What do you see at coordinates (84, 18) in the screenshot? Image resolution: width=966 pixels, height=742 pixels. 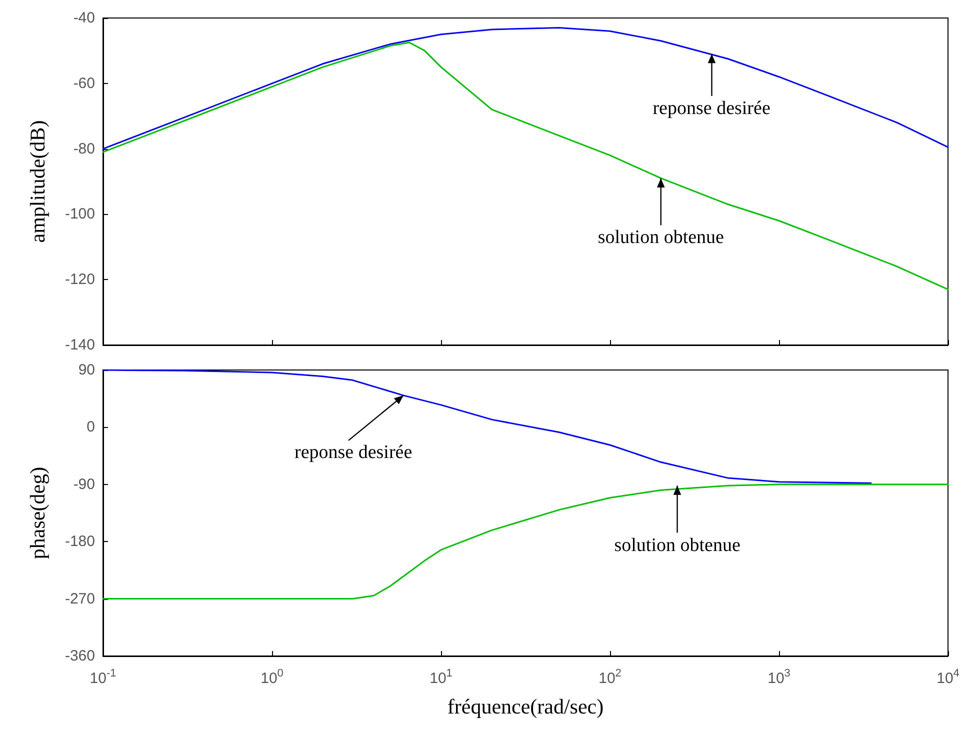 I see `y-tick-label: -40` at bounding box center [84, 18].